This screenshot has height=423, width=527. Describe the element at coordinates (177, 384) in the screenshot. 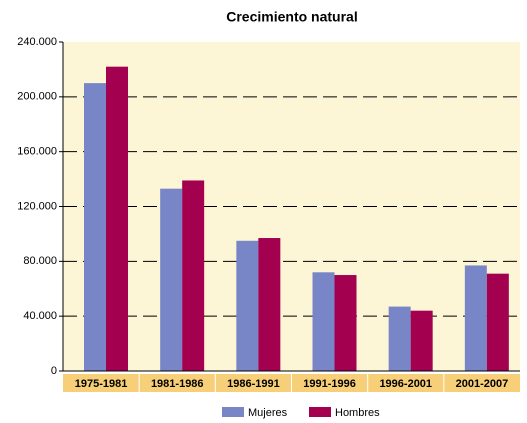

I see `x-tick-label: 1981-1986` at that location.